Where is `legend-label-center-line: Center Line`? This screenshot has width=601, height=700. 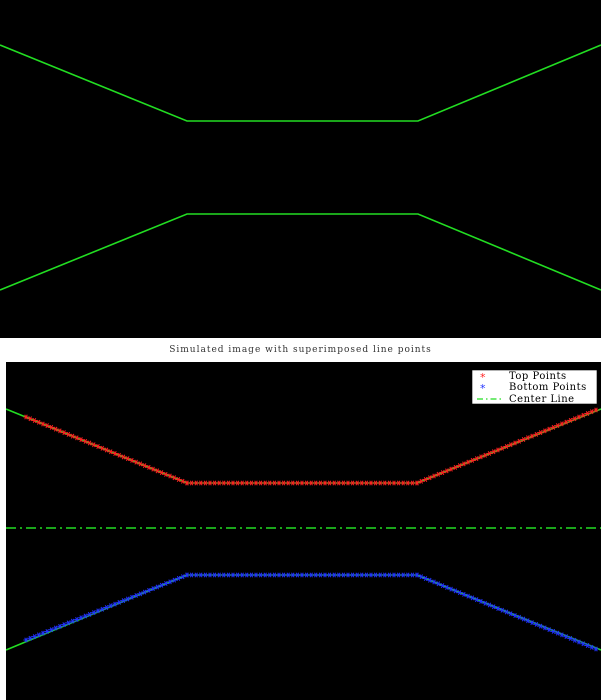 legend-label-center-line: Center Line is located at coordinates (542, 399).